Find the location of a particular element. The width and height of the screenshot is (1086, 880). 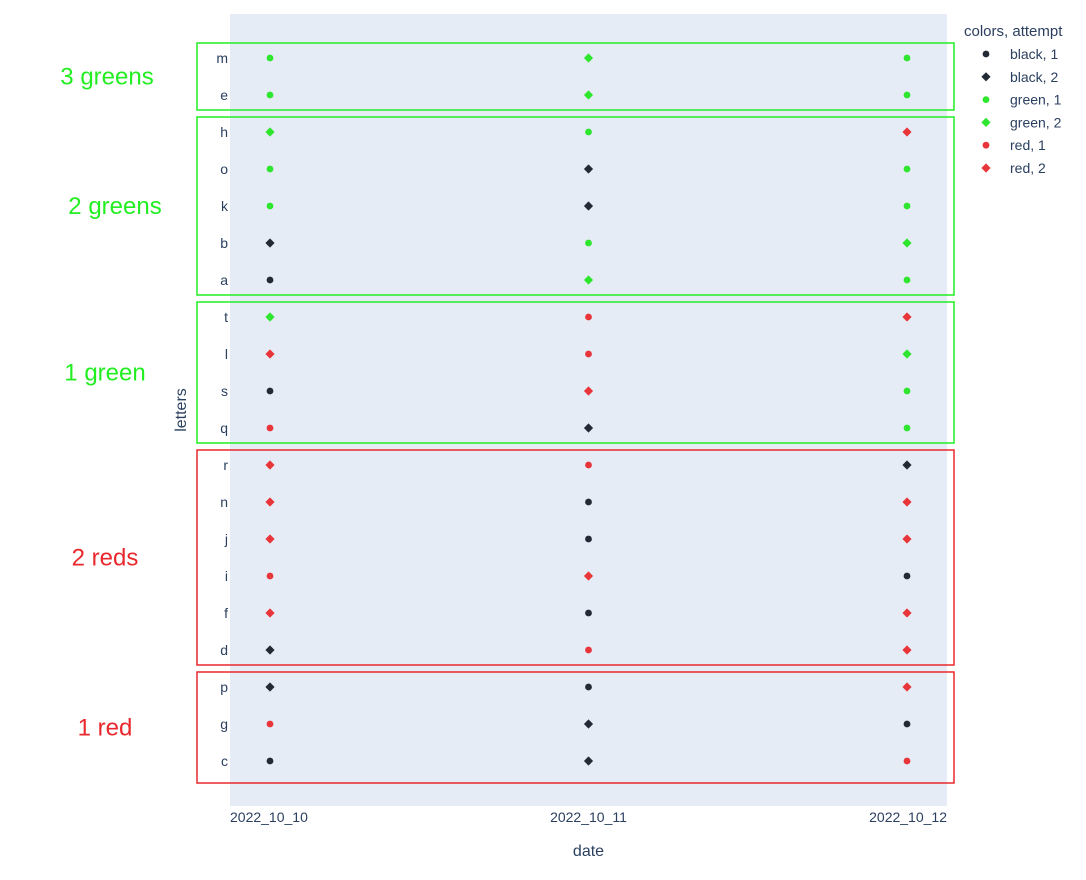

y-tick-label: j is located at coordinates (226, 539).